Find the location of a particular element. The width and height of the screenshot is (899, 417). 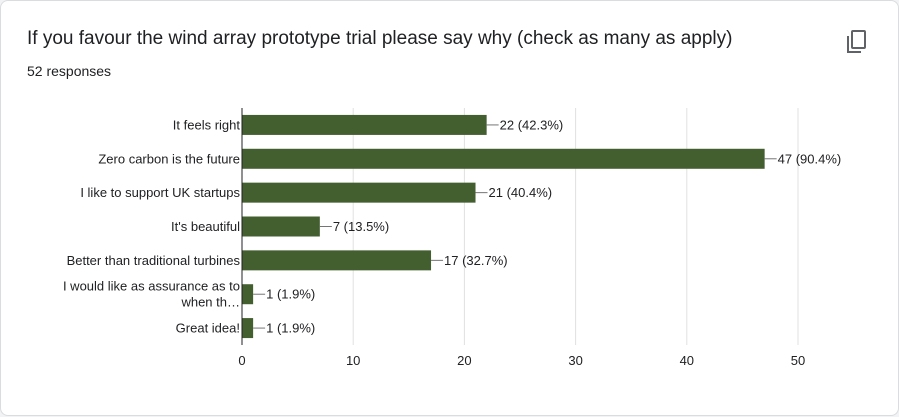

data-label-4: 17 (32.7%) is located at coordinates (476, 260).